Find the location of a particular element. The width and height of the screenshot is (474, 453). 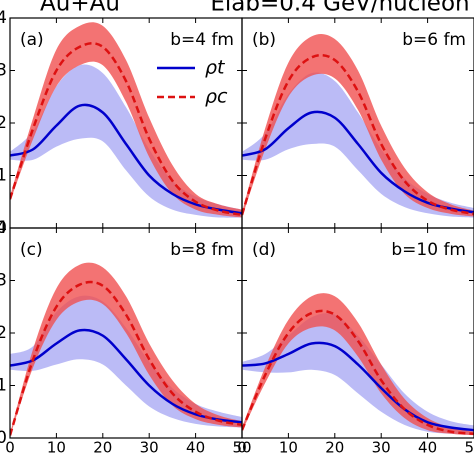

annotation: b=10 fm is located at coordinates (428, 250).